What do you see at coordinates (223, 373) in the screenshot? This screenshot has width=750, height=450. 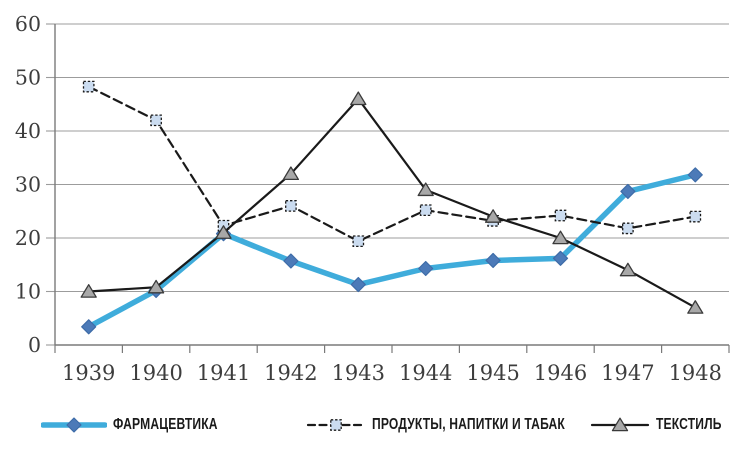 I see `x-tick-label: 1941` at bounding box center [223, 373].